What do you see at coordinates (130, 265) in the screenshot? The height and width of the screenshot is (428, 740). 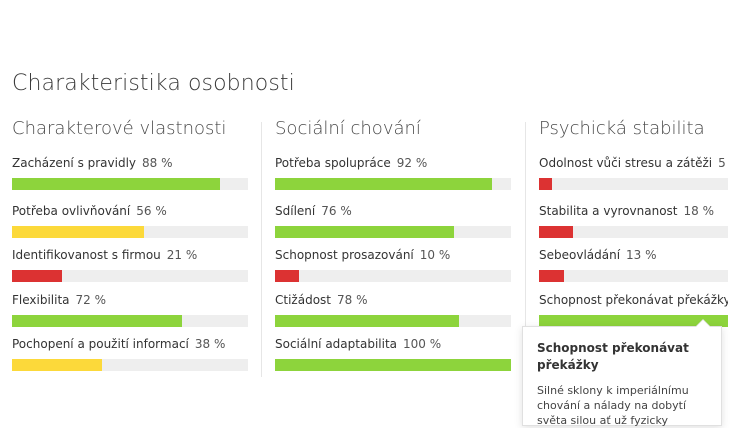 I see `trait-item: Identifikovanost s firmou 21 %` at bounding box center [130, 265].